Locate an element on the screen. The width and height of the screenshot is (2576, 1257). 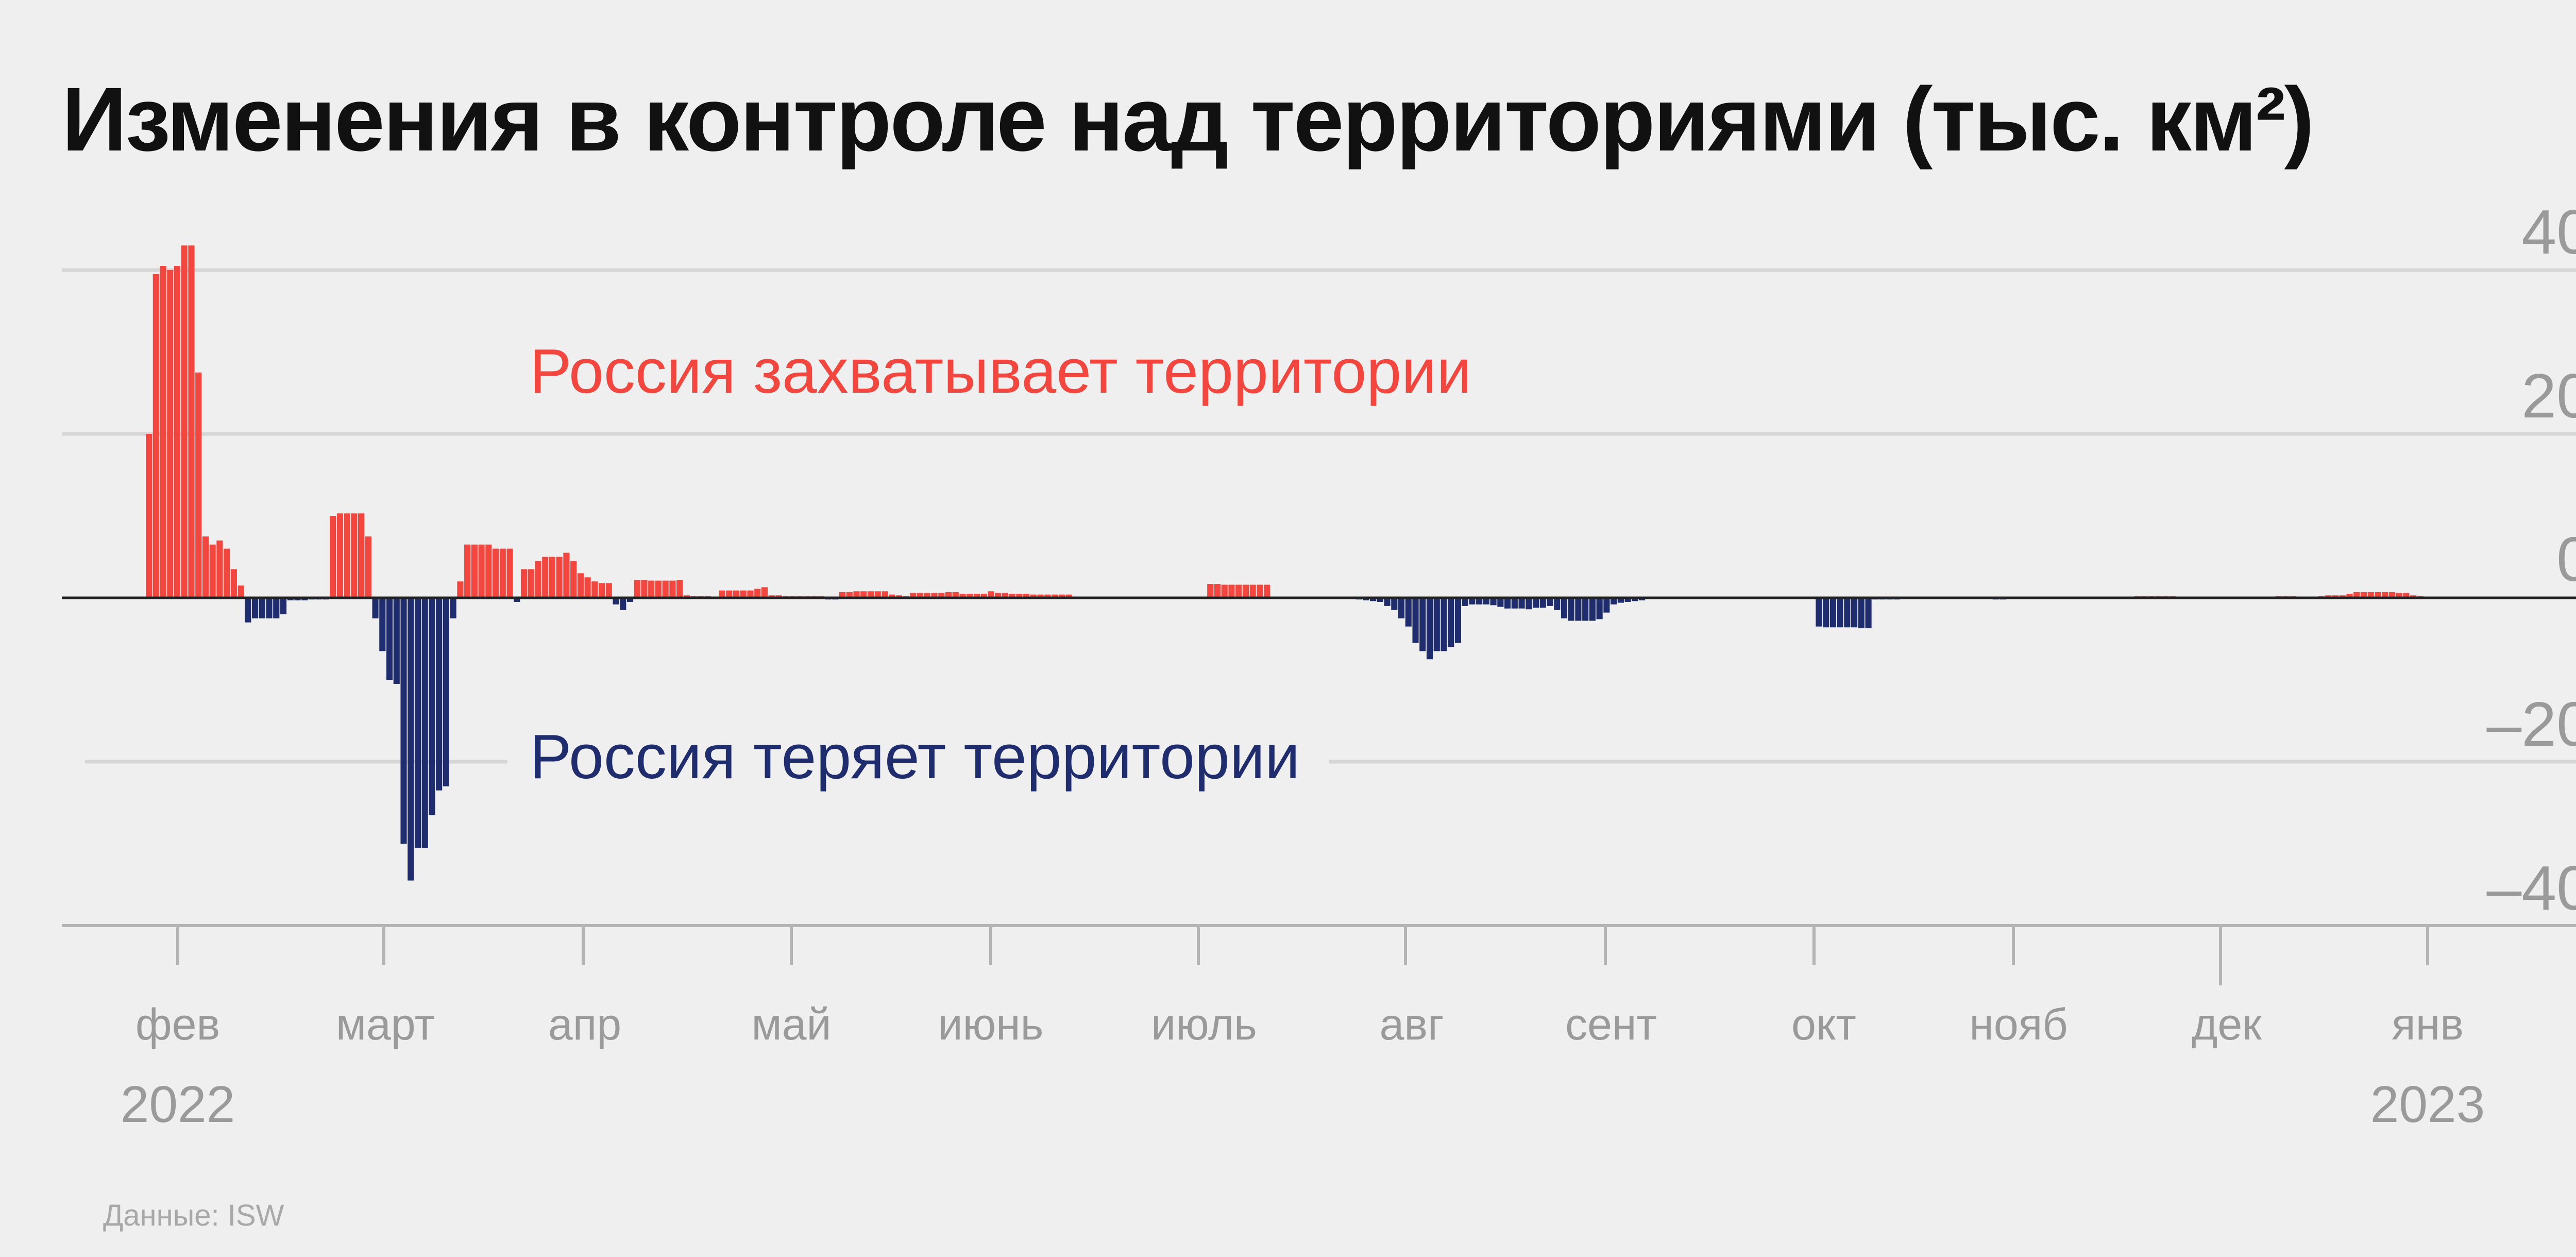
x-tick-label-11: янв is located at coordinates (2428, 1024).